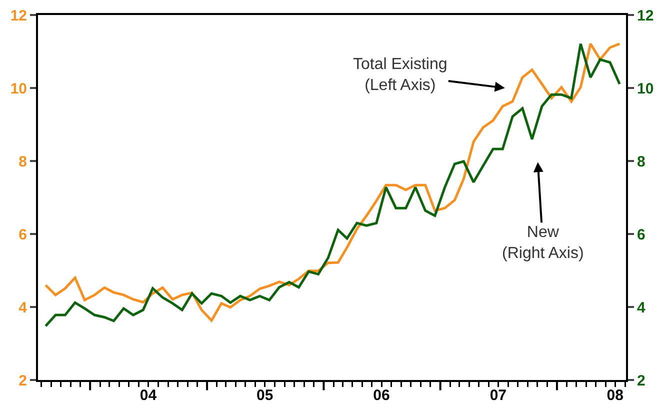 The height and width of the screenshot is (411, 658). Describe the element at coordinates (18, 89) in the screenshot. I see `y-tick-label: 10` at that location.